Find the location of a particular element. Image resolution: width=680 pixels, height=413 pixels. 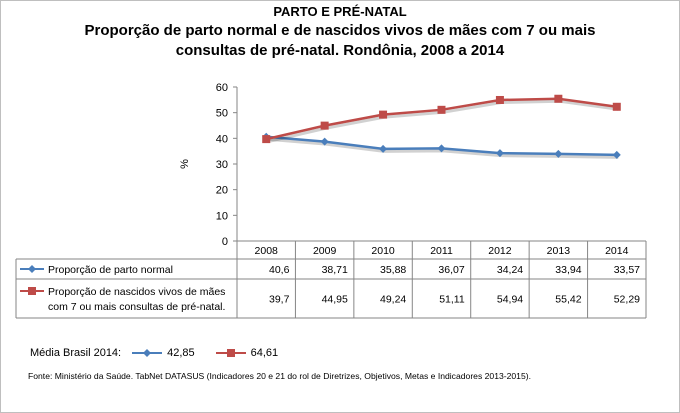

x-tick-label: 2013 is located at coordinates (559, 251).